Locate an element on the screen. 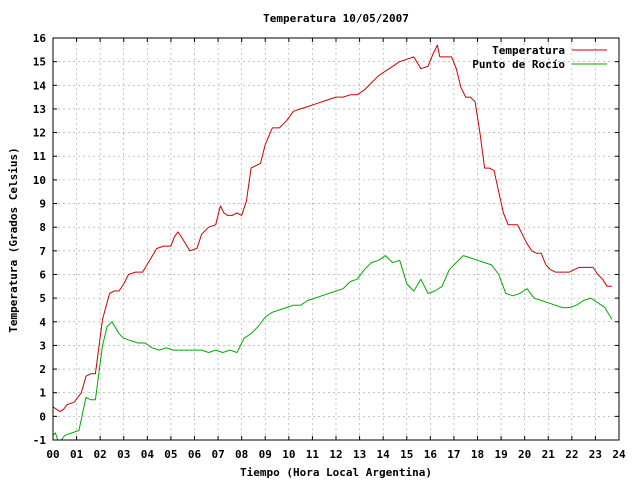 This screenshot has height=480, width=640. x-tick-label: 13 is located at coordinates (359, 454).